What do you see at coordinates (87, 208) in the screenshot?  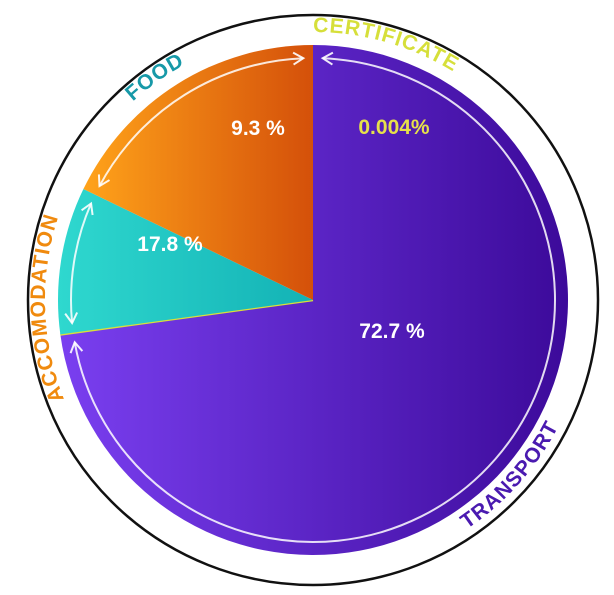 I see `arrowhead-food-end` at bounding box center [87, 208].